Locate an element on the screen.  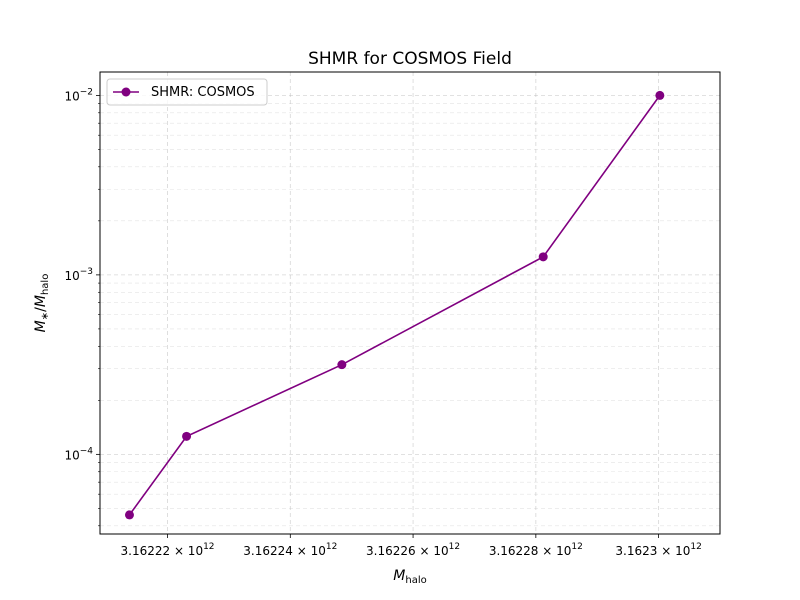
legend-box is located at coordinates (187, 92).